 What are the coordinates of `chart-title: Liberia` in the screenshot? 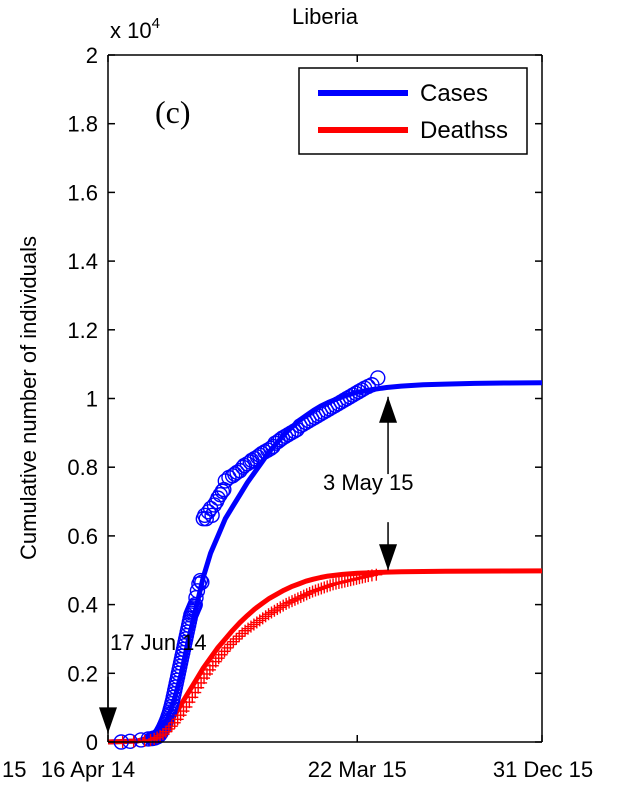 It's located at (325, 16).